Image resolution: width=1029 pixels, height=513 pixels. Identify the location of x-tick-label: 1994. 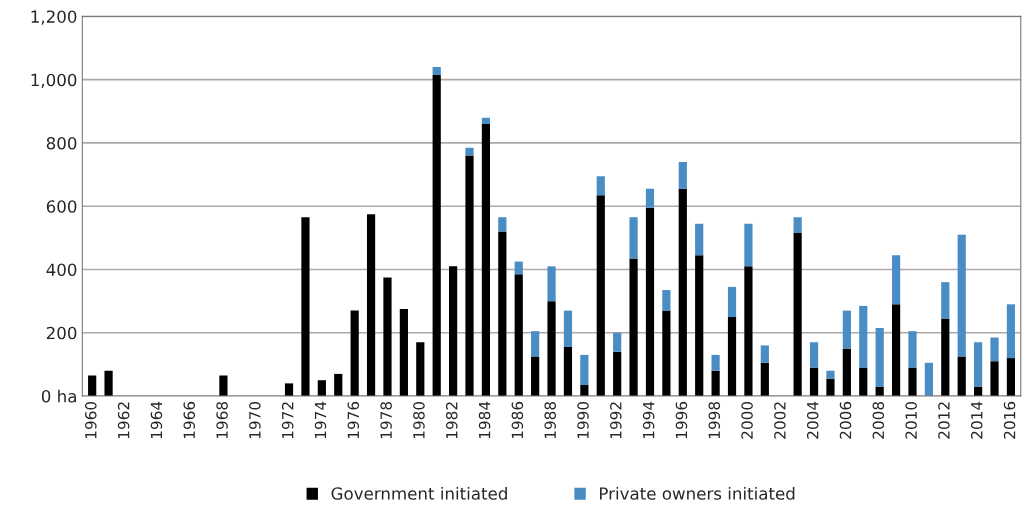
(648, 420).